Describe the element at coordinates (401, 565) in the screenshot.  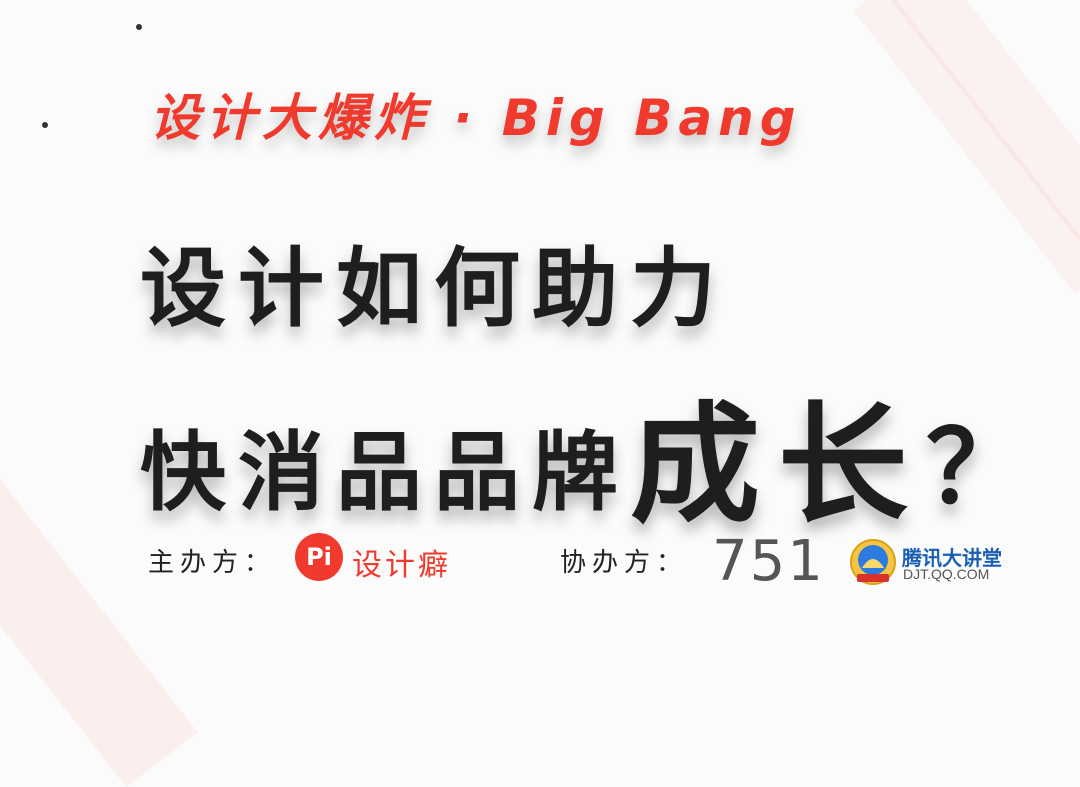
I see `host-name: 设计癖` at that location.